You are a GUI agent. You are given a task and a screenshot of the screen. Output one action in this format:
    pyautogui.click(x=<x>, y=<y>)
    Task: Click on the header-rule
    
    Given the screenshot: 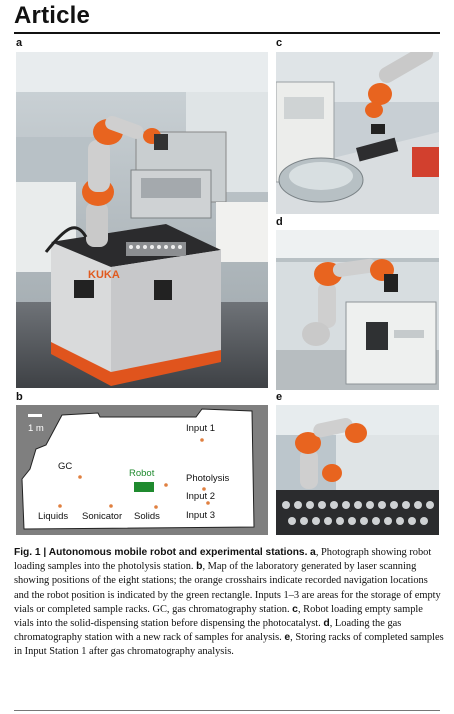 What is the action you would take?
    pyautogui.click(x=227, y=33)
    